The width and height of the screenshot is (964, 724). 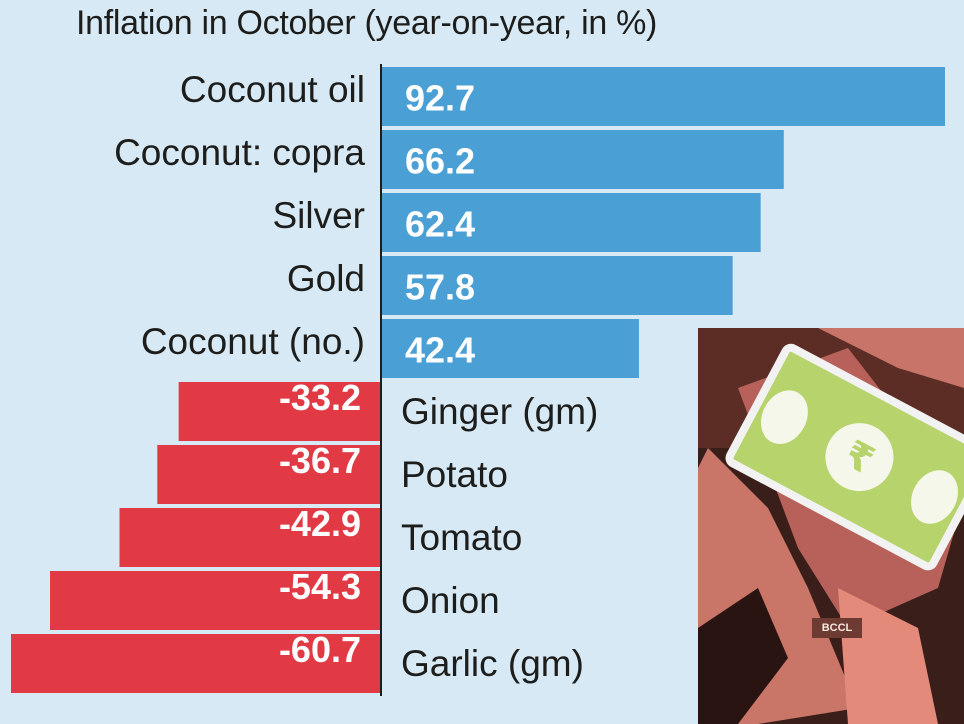 What do you see at coordinates (440, 350) in the screenshot?
I see `bar-value-label: 42.4` at bounding box center [440, 350].